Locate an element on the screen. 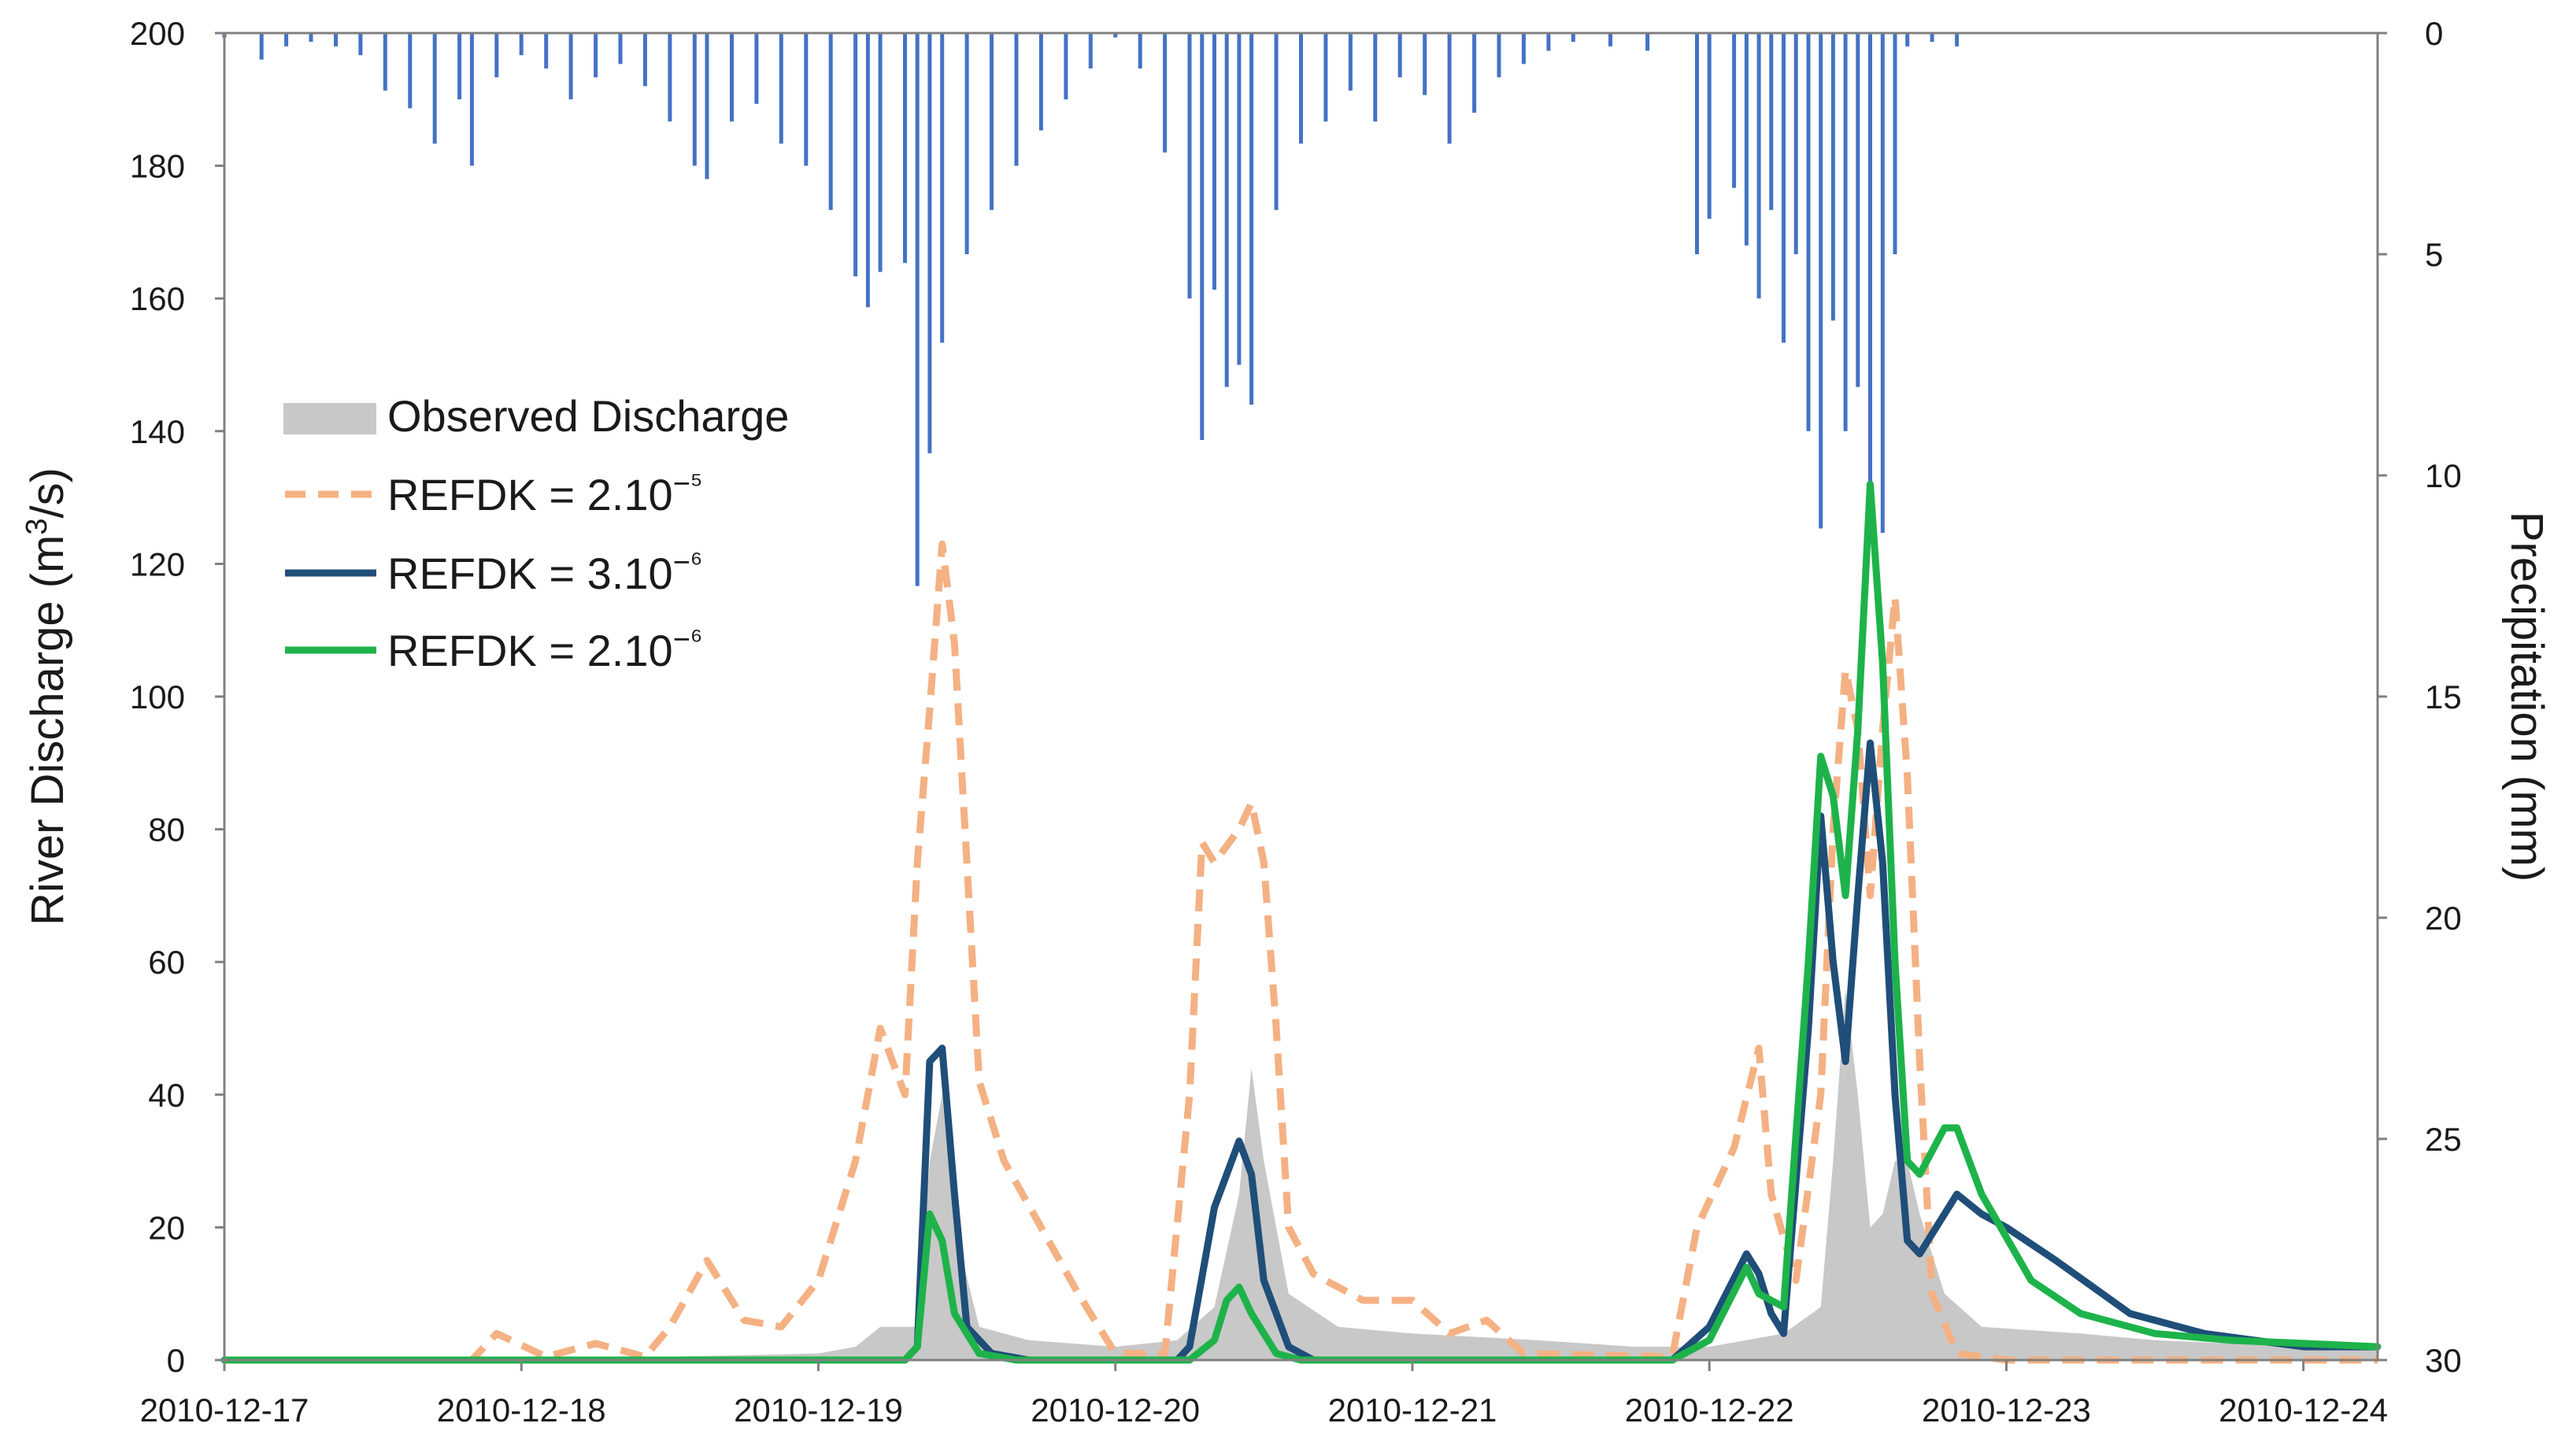 This screenshot has width=2576, height=1449. y-right-tick-0: 0 is located at coordinates (2434, 33).